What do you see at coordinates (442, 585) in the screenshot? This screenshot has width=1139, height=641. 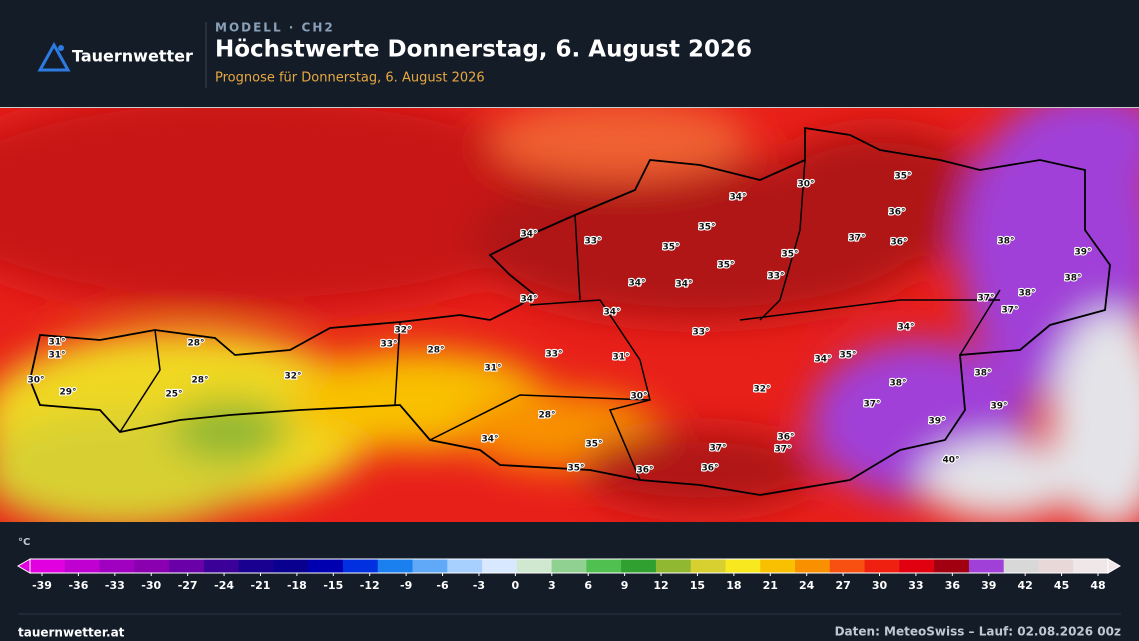 I see `legend-tick-label: -6` at bounding box center [442, 585].